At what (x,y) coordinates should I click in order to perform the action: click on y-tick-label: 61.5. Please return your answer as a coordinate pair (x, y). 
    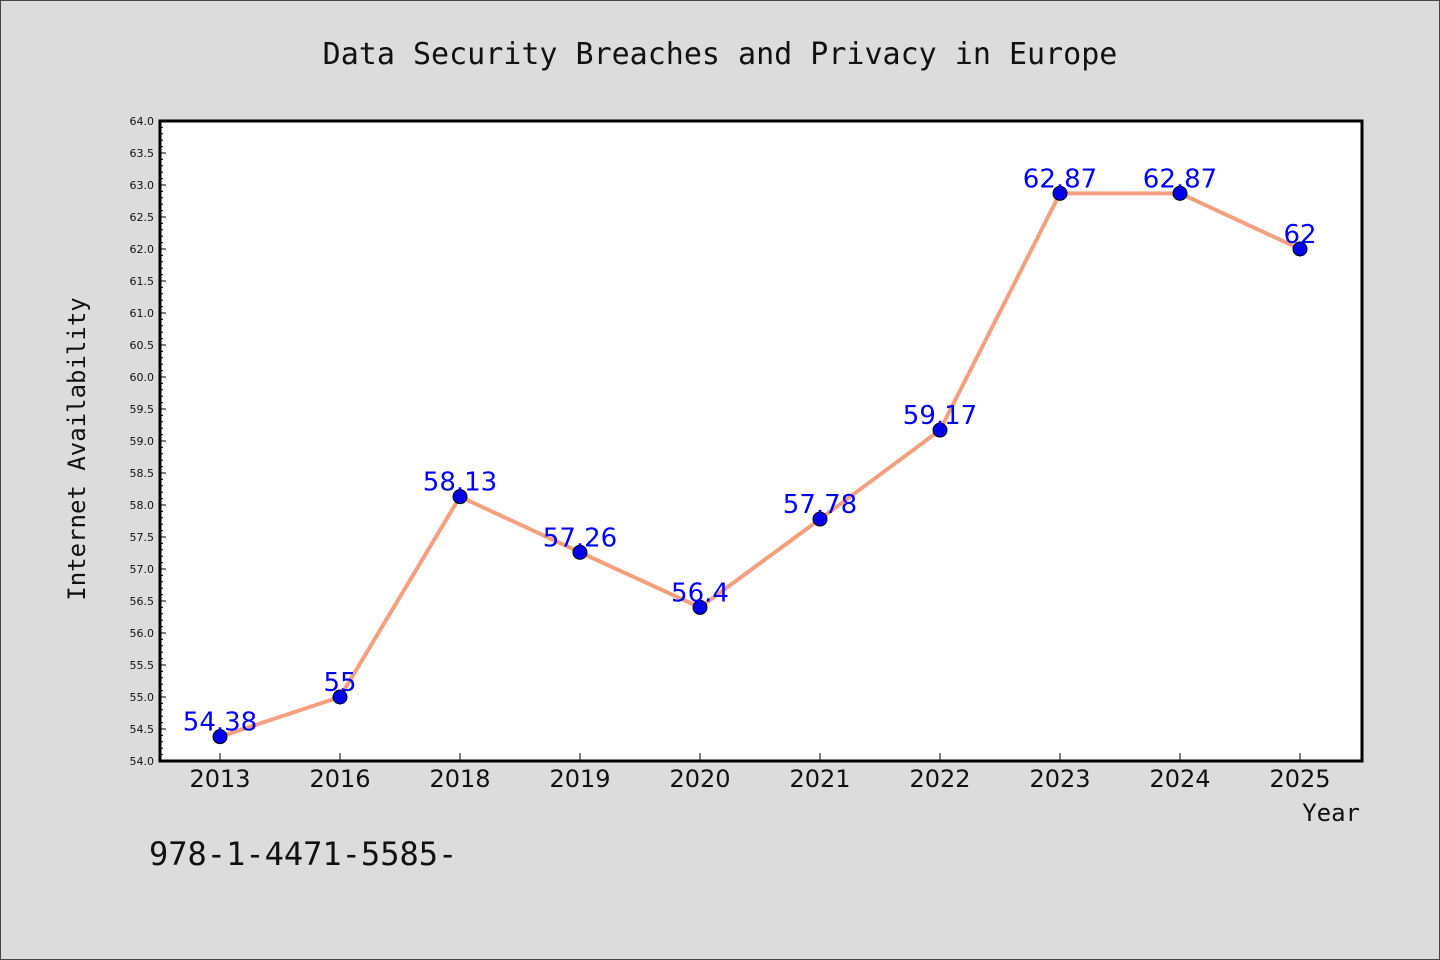
    Looking at the image, I should click on (142, 281).